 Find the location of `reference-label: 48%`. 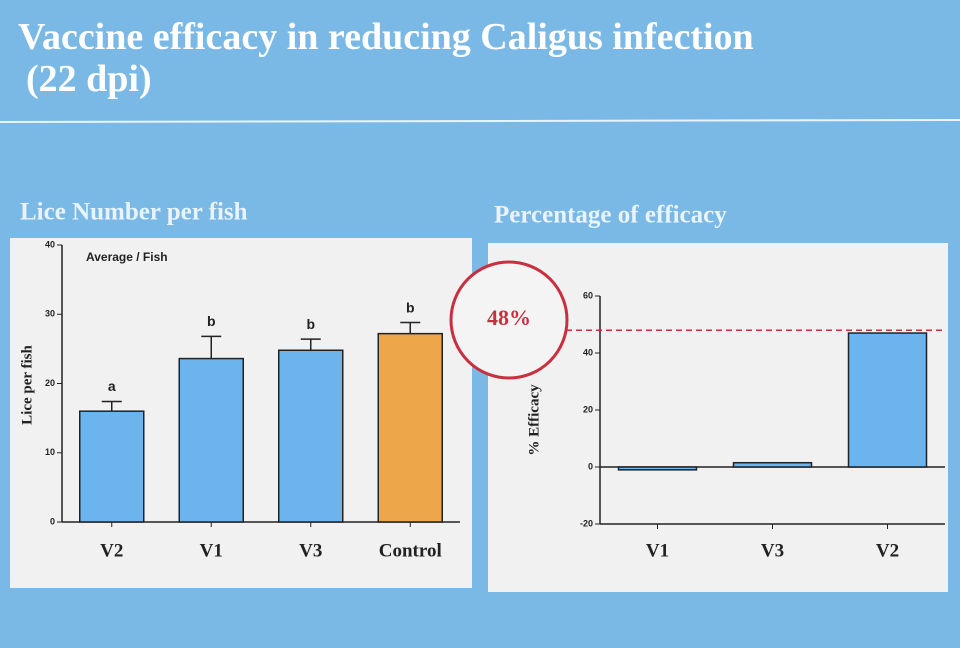

reference-label: 48% is located at coordinates (509, 317).